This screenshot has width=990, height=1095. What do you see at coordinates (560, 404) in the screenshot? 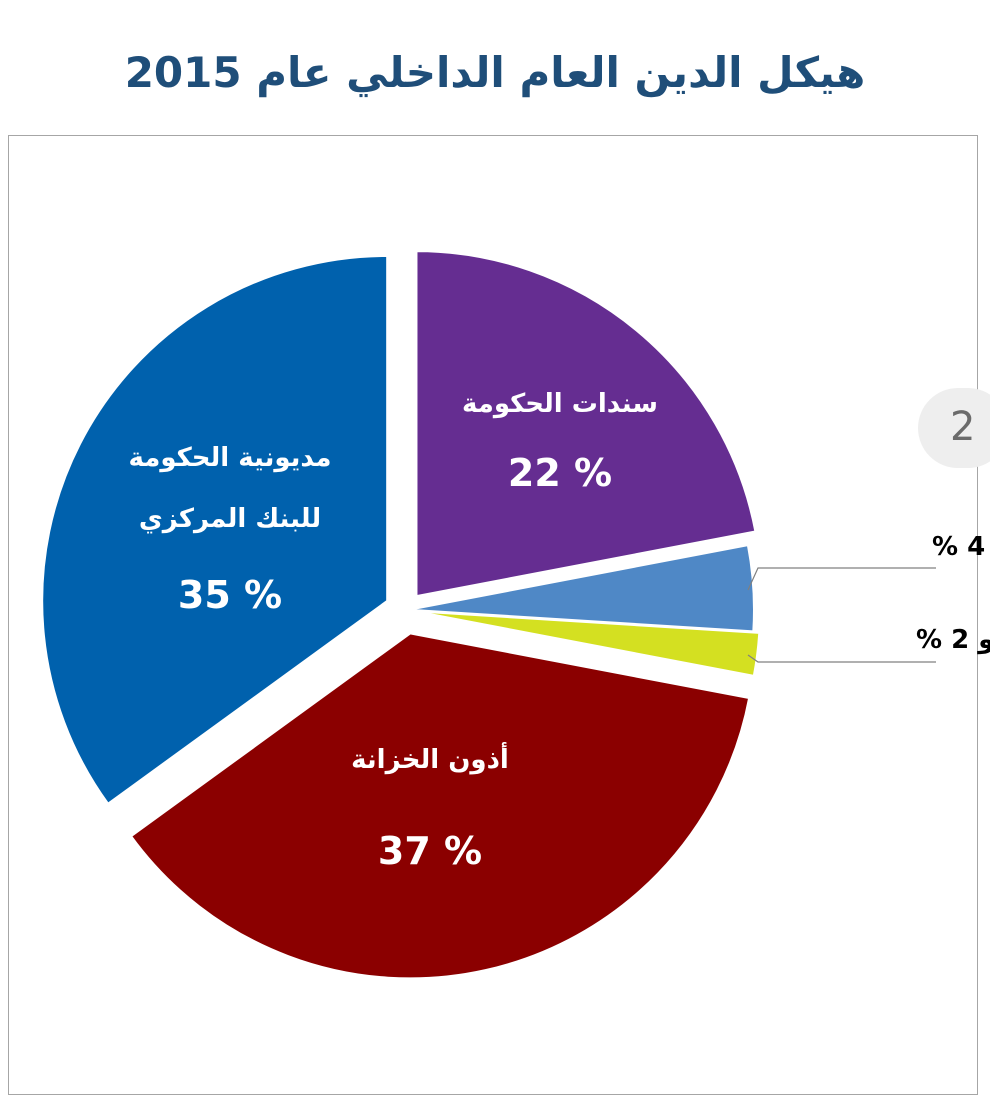
I see `slice-label-0: سندات الحكومة` at bounding box center [560, 404].